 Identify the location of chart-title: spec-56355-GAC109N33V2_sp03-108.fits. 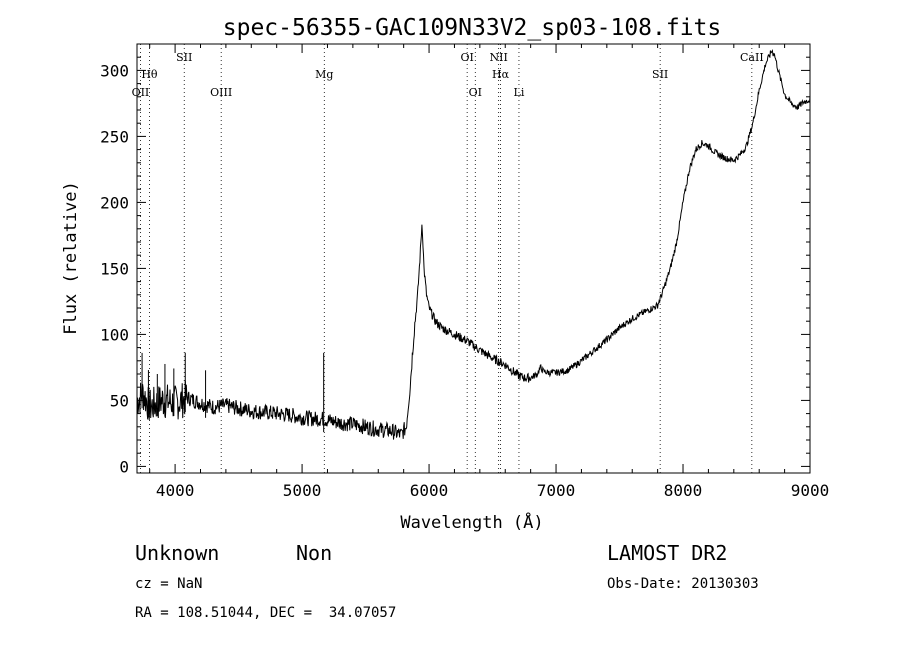
(472, 28).